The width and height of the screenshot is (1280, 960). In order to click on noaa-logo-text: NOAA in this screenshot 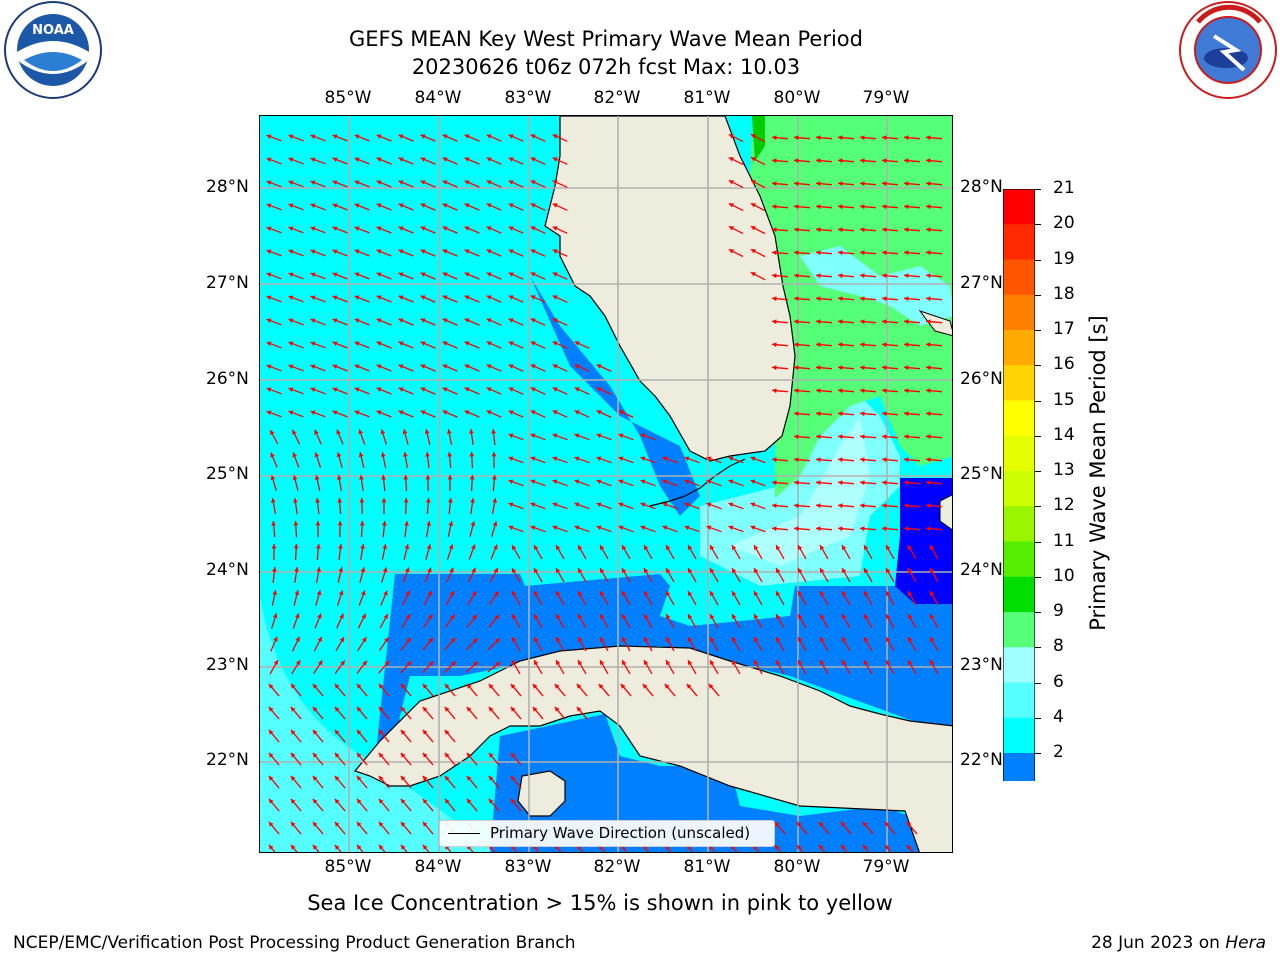, I will do `click(53, 30)`.